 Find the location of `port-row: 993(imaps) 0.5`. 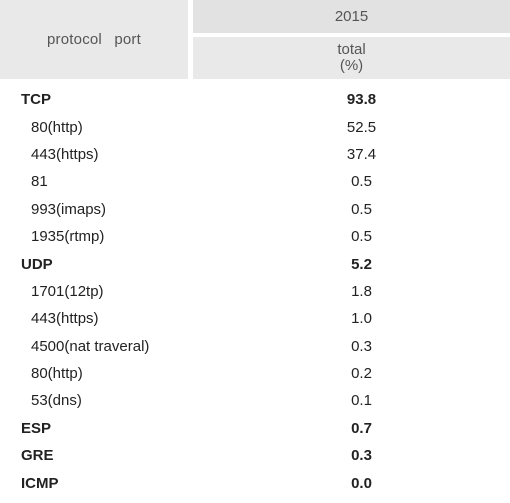

port-row: 993(imaps) 0.5 is located at coordinates (255, 209).